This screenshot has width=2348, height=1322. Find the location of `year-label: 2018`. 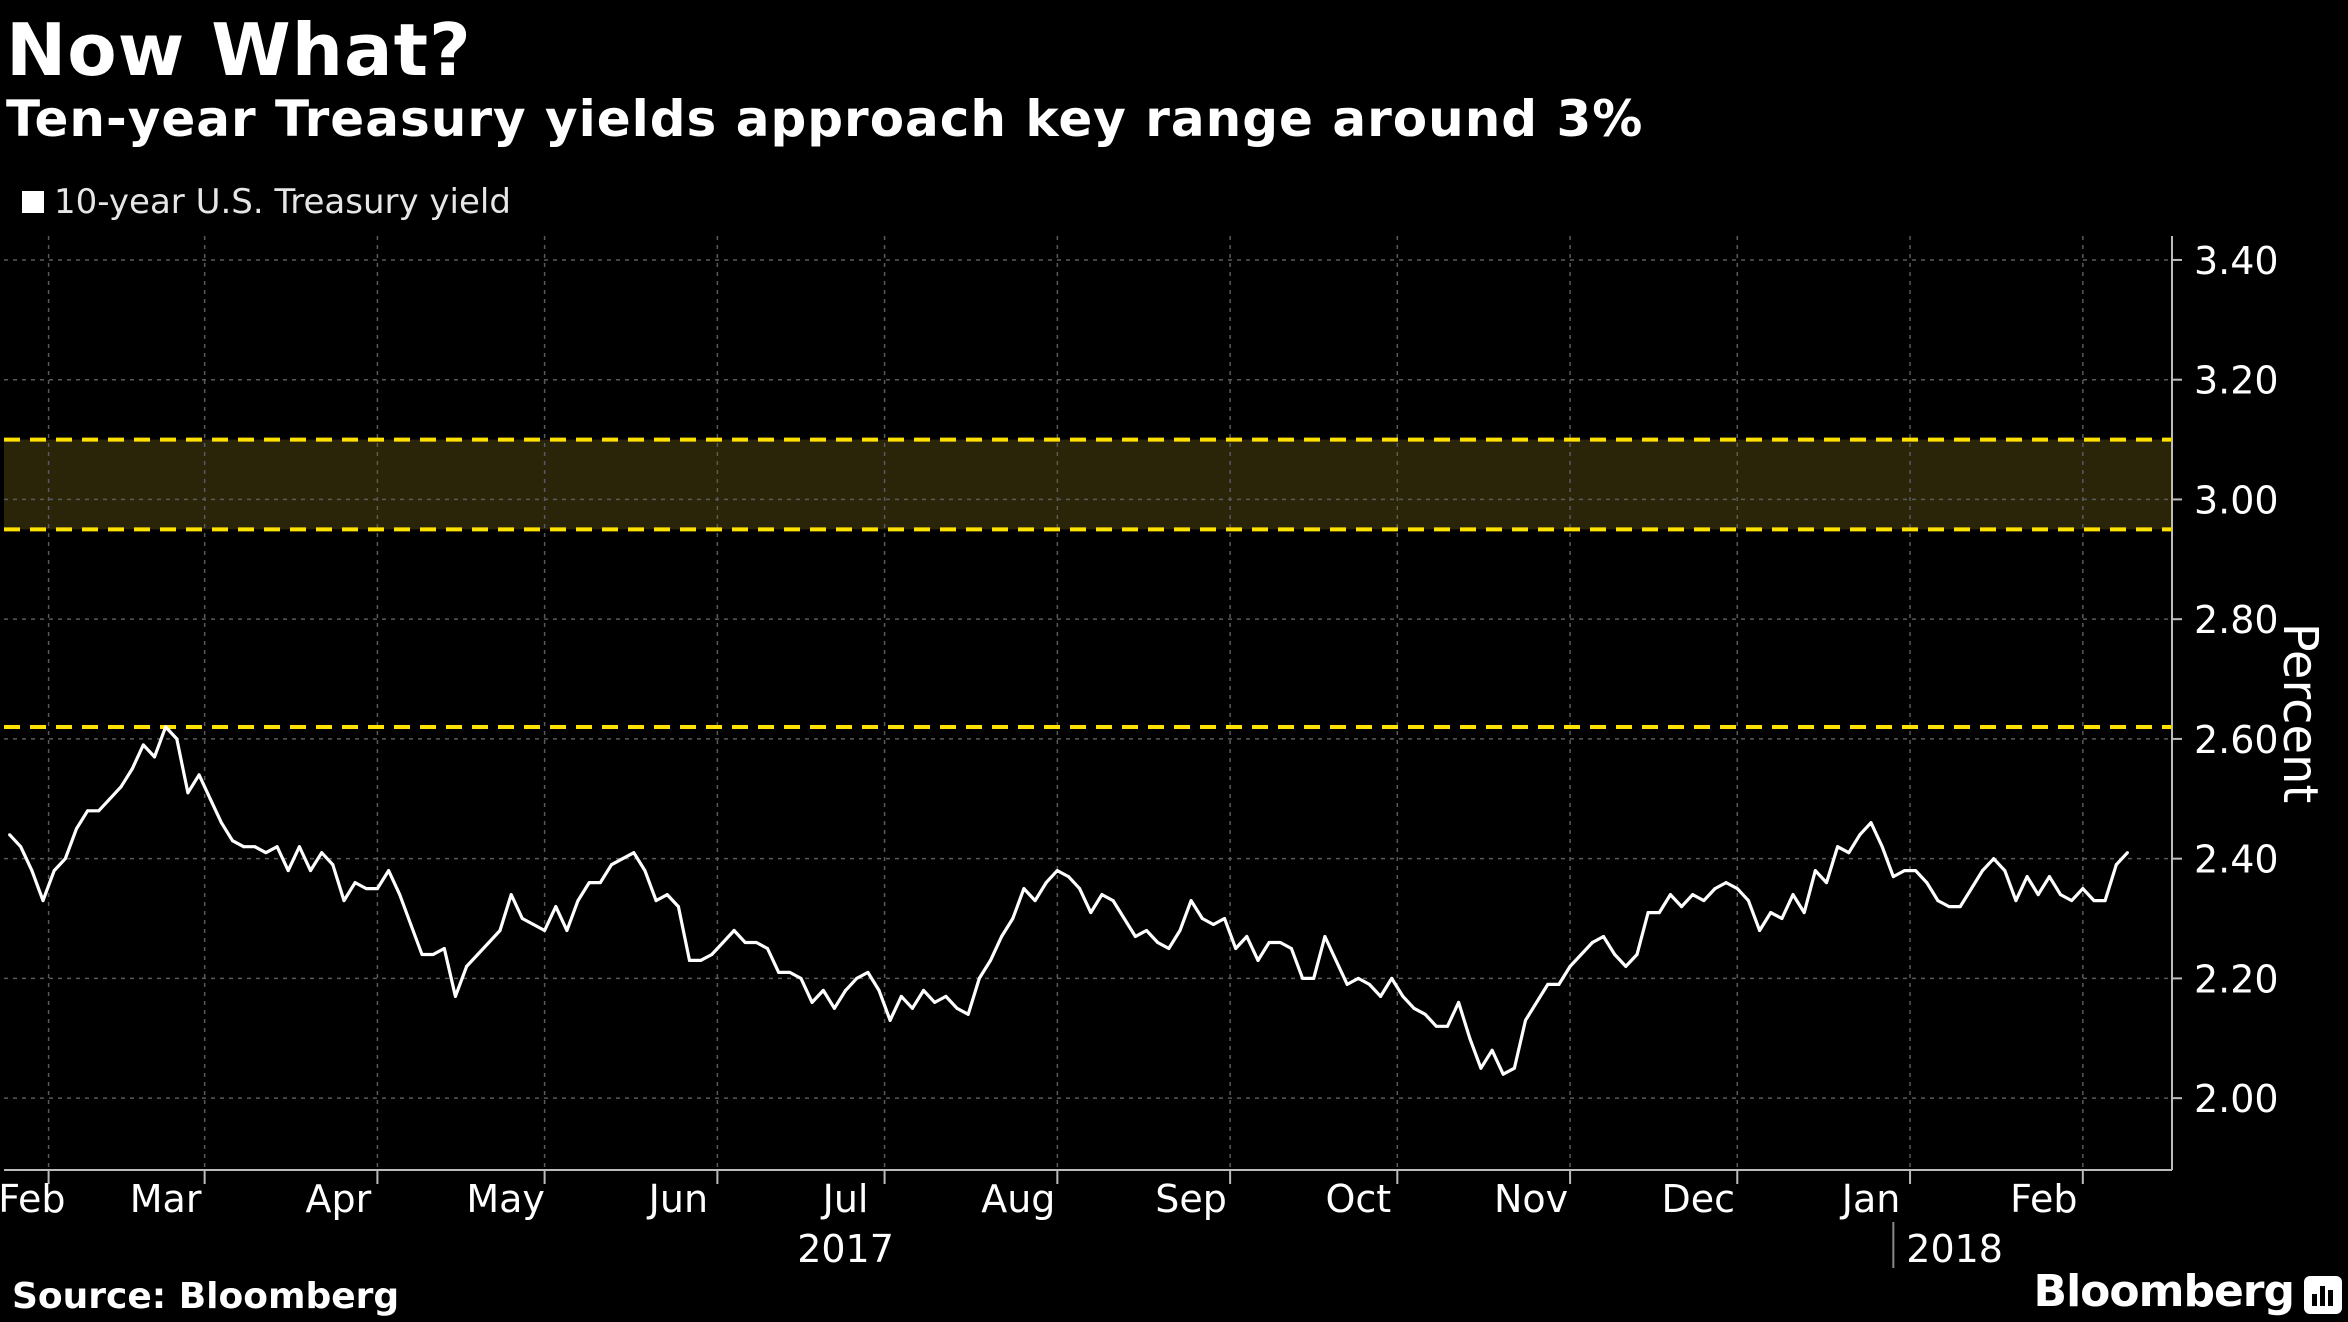

year-label: 2018 is located at coordinates (1954, 1249).